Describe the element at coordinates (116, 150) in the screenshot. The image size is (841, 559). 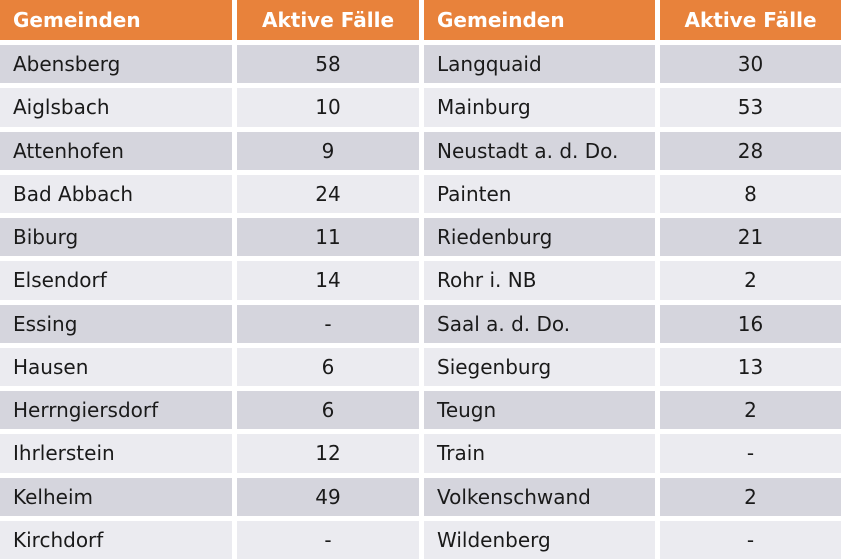
I see `municipality-cell: Attenhofen` at that location.